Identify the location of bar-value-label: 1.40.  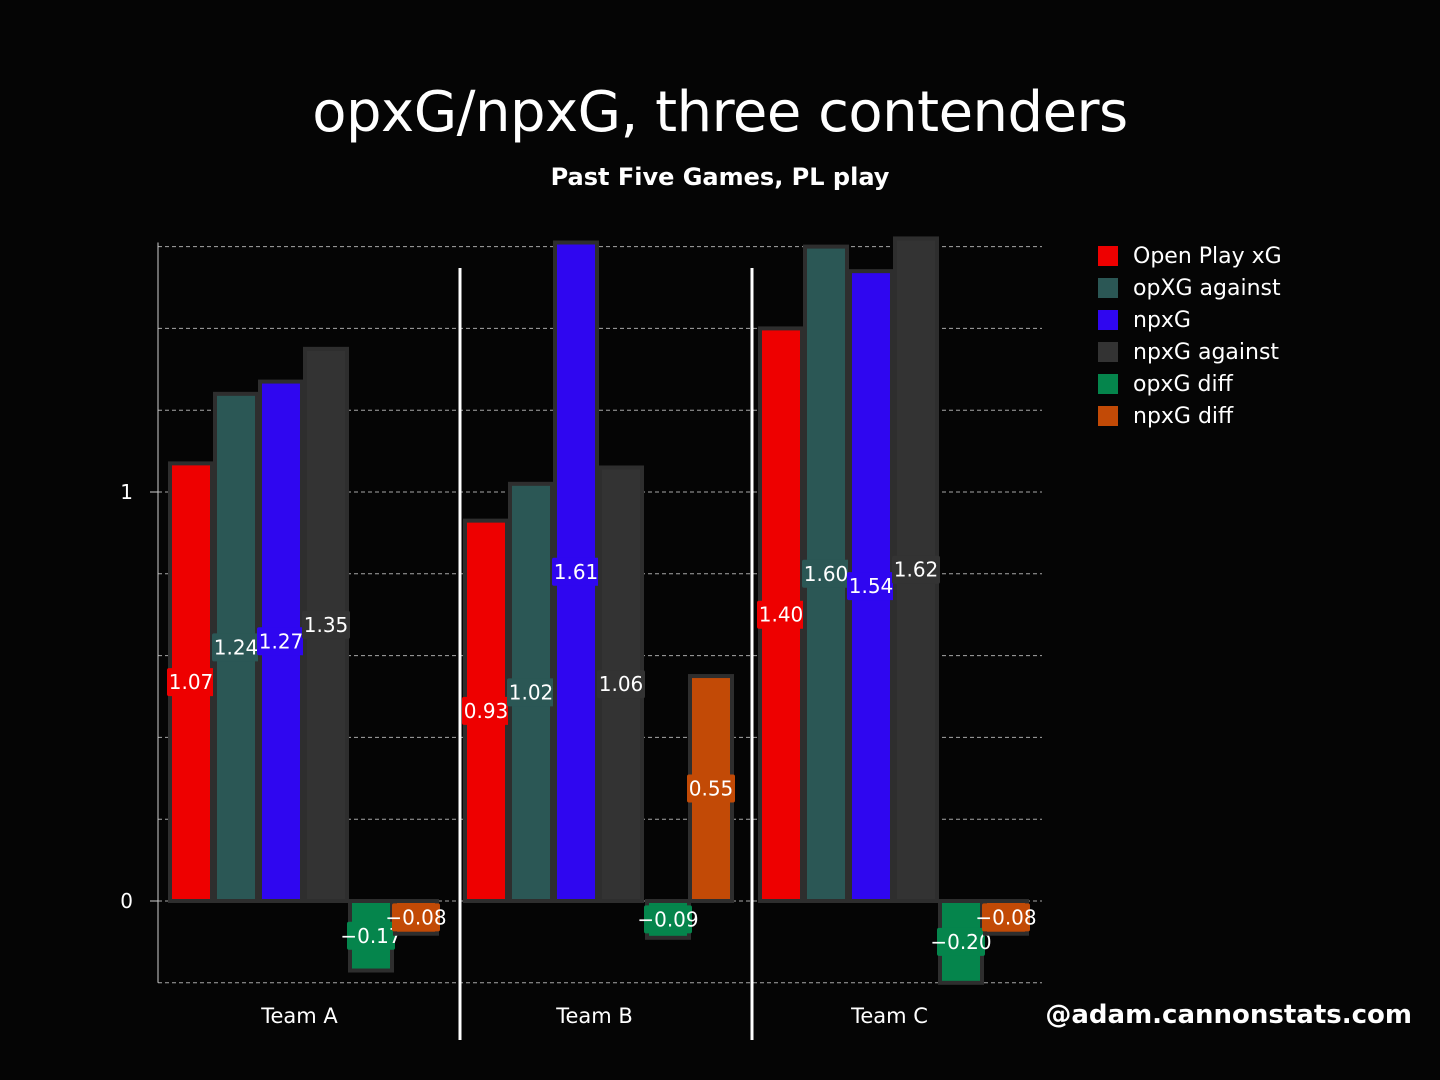
(781, 615).